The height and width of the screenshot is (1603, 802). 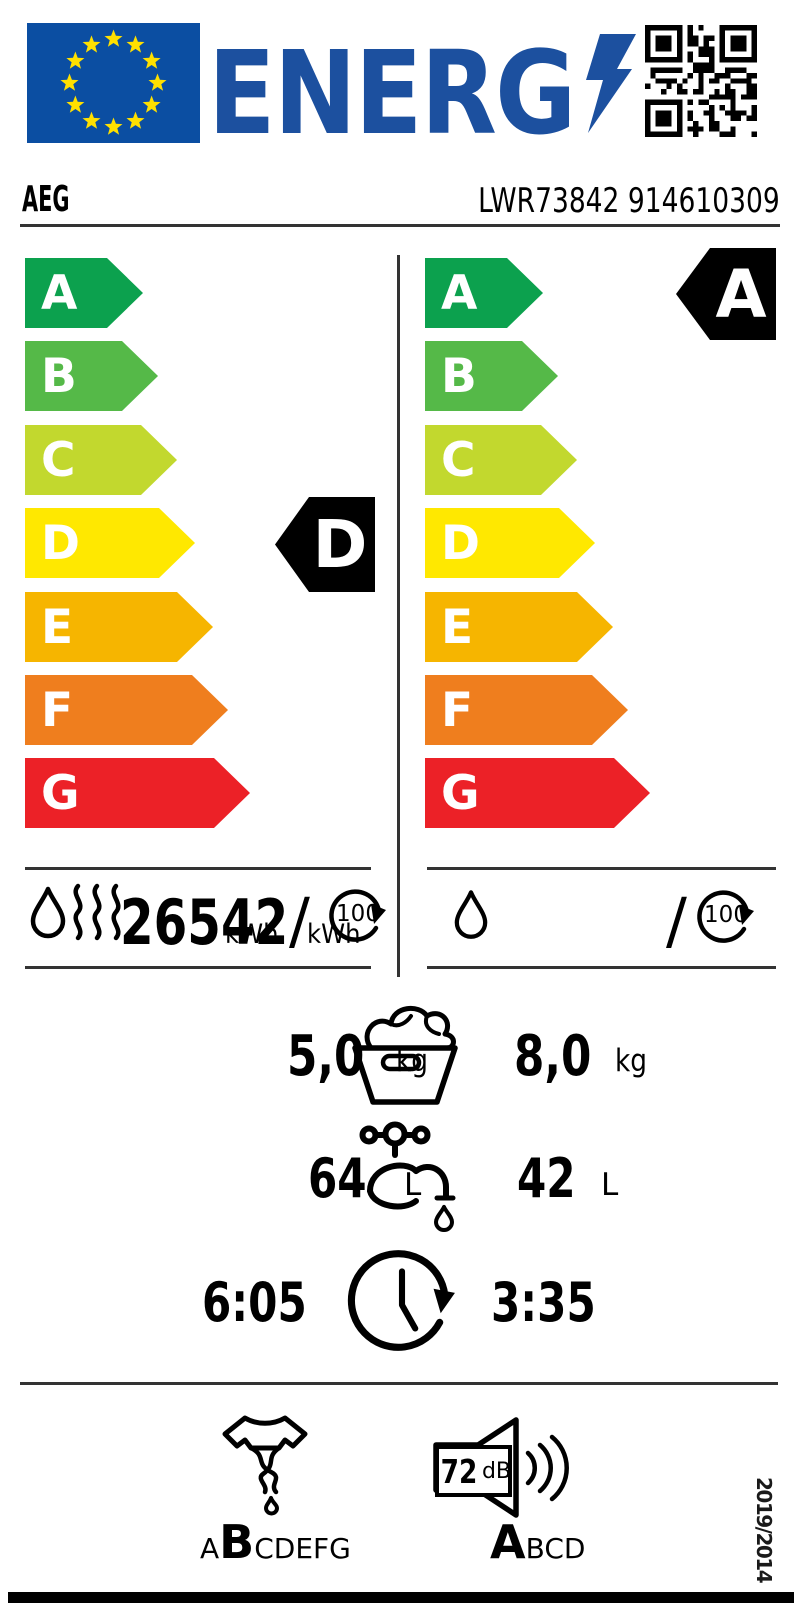 I want to click on cycle-duration-left: 6:05, so click(x=254, y=1302).